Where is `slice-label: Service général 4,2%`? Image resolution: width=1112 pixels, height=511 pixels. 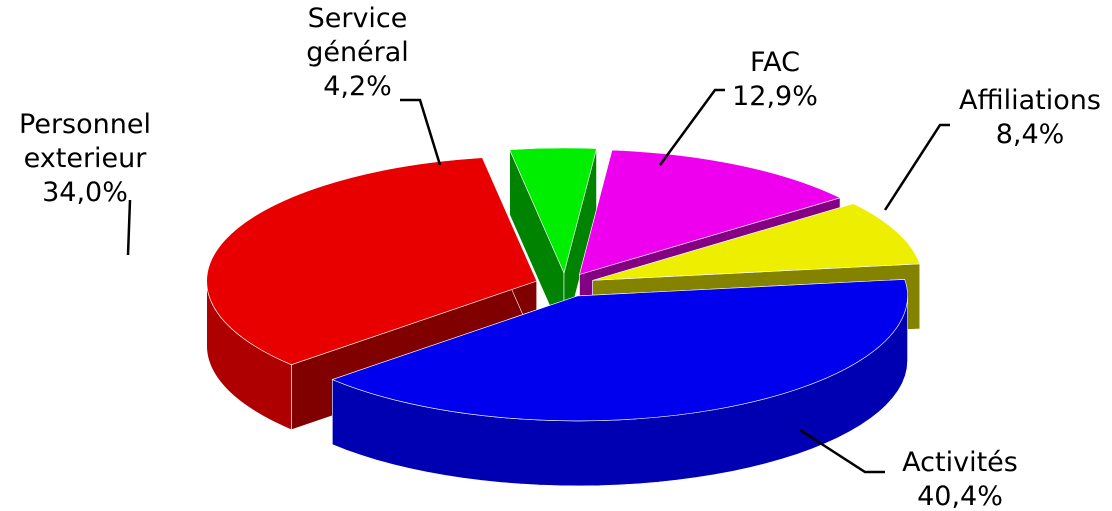 slice-label: Service général 4,2% is located at coordinates (357, 53).